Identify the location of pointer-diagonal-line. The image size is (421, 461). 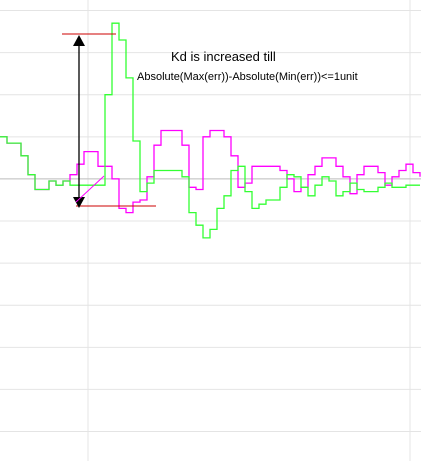
(90, 189).